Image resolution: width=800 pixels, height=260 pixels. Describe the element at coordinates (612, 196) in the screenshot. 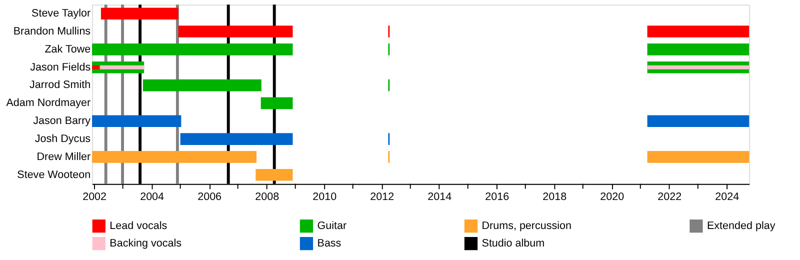

I see `x-tick-label: 2020` at that location.